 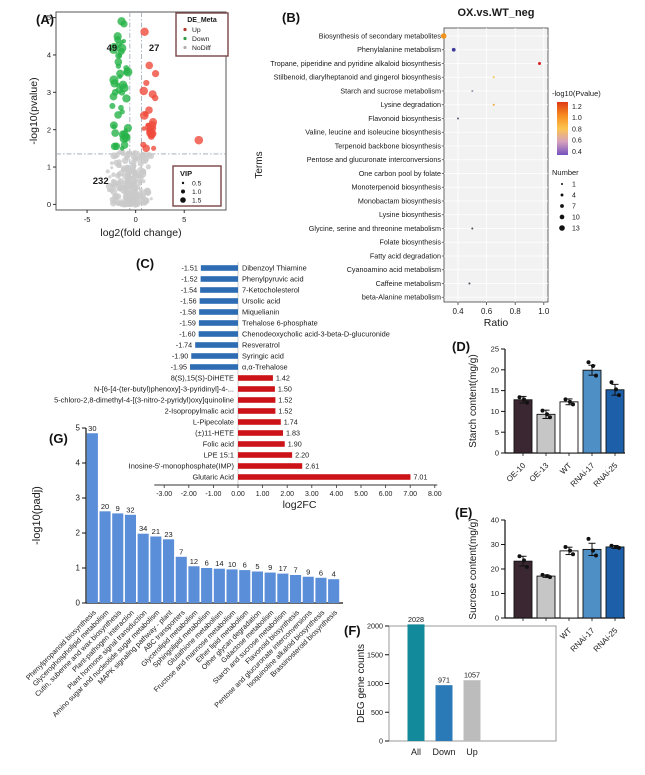 What do you see at coordinates (263, 494) in the screenshot?
I see `label: 1.00` at bounding box center [263, 494].